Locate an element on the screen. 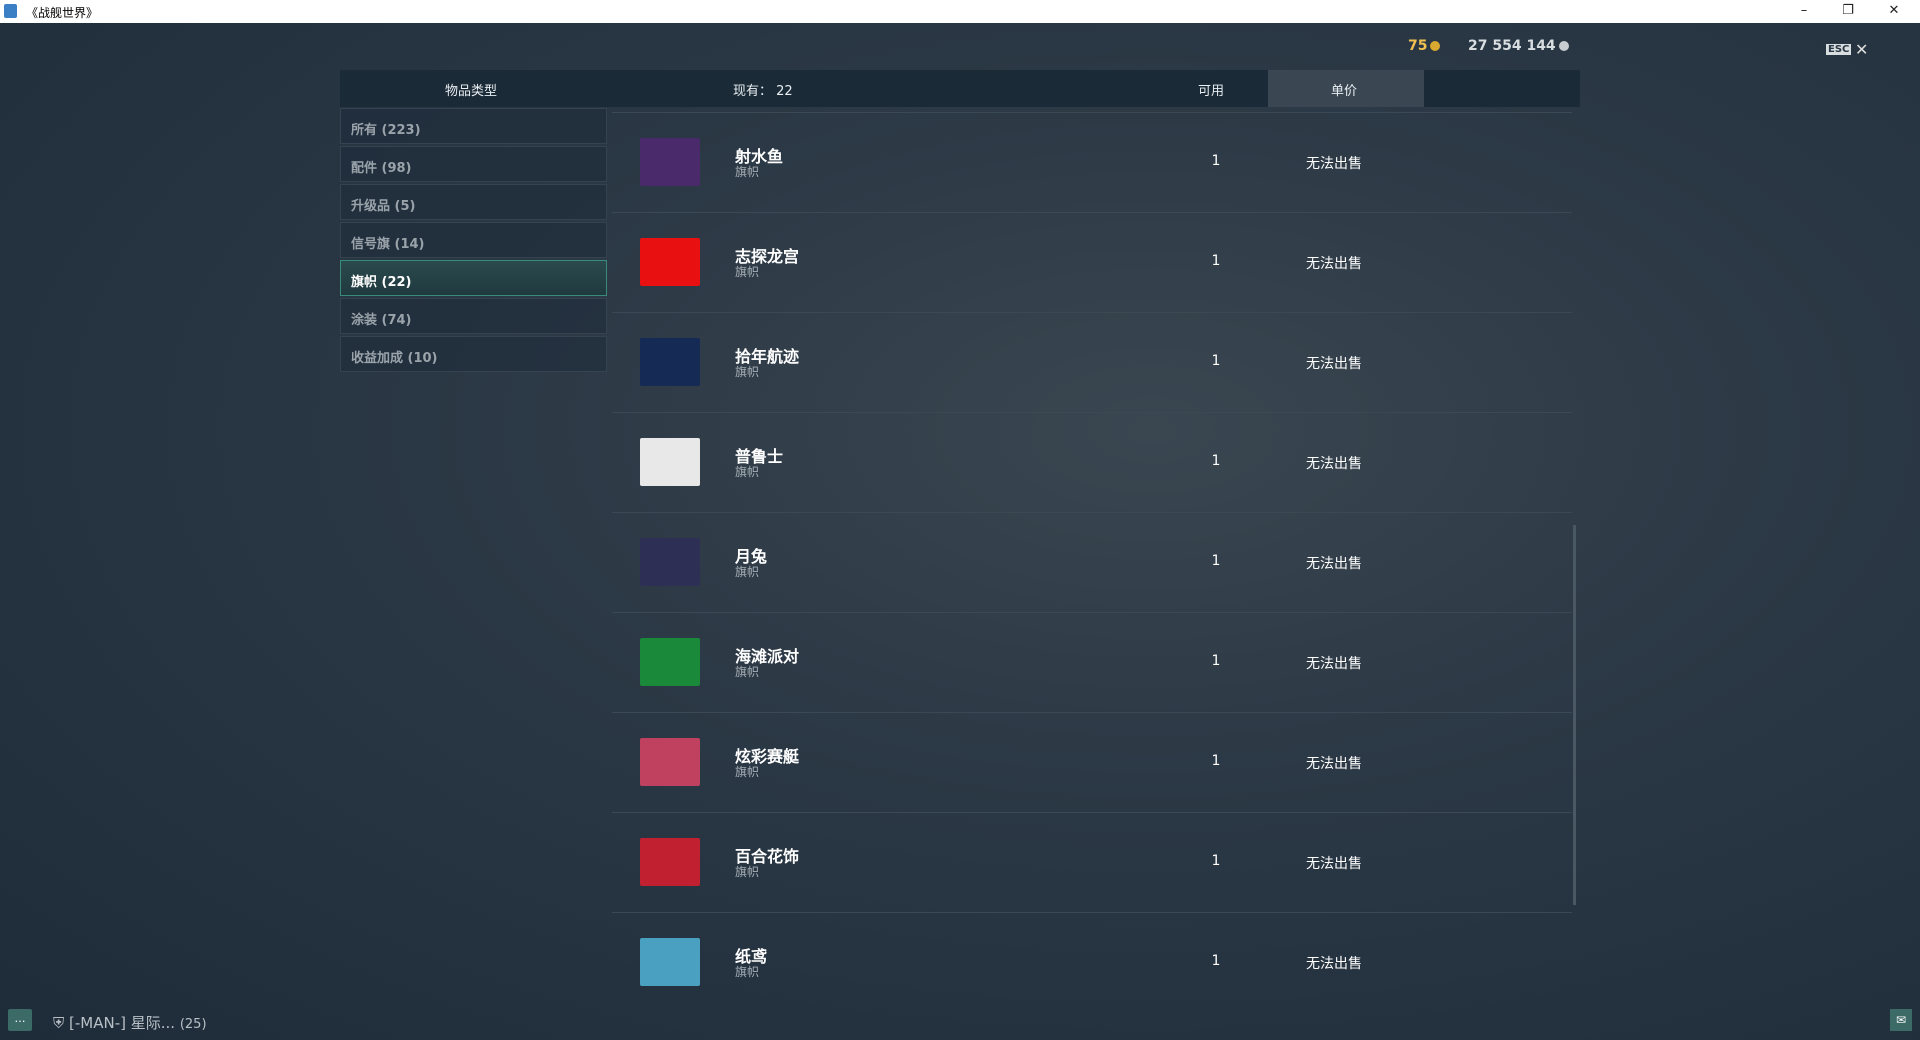 Image resolution: width=1920 pixels, height=1040 pixels. item-name: 拾年航迹 is located at coordinates (767, 356).